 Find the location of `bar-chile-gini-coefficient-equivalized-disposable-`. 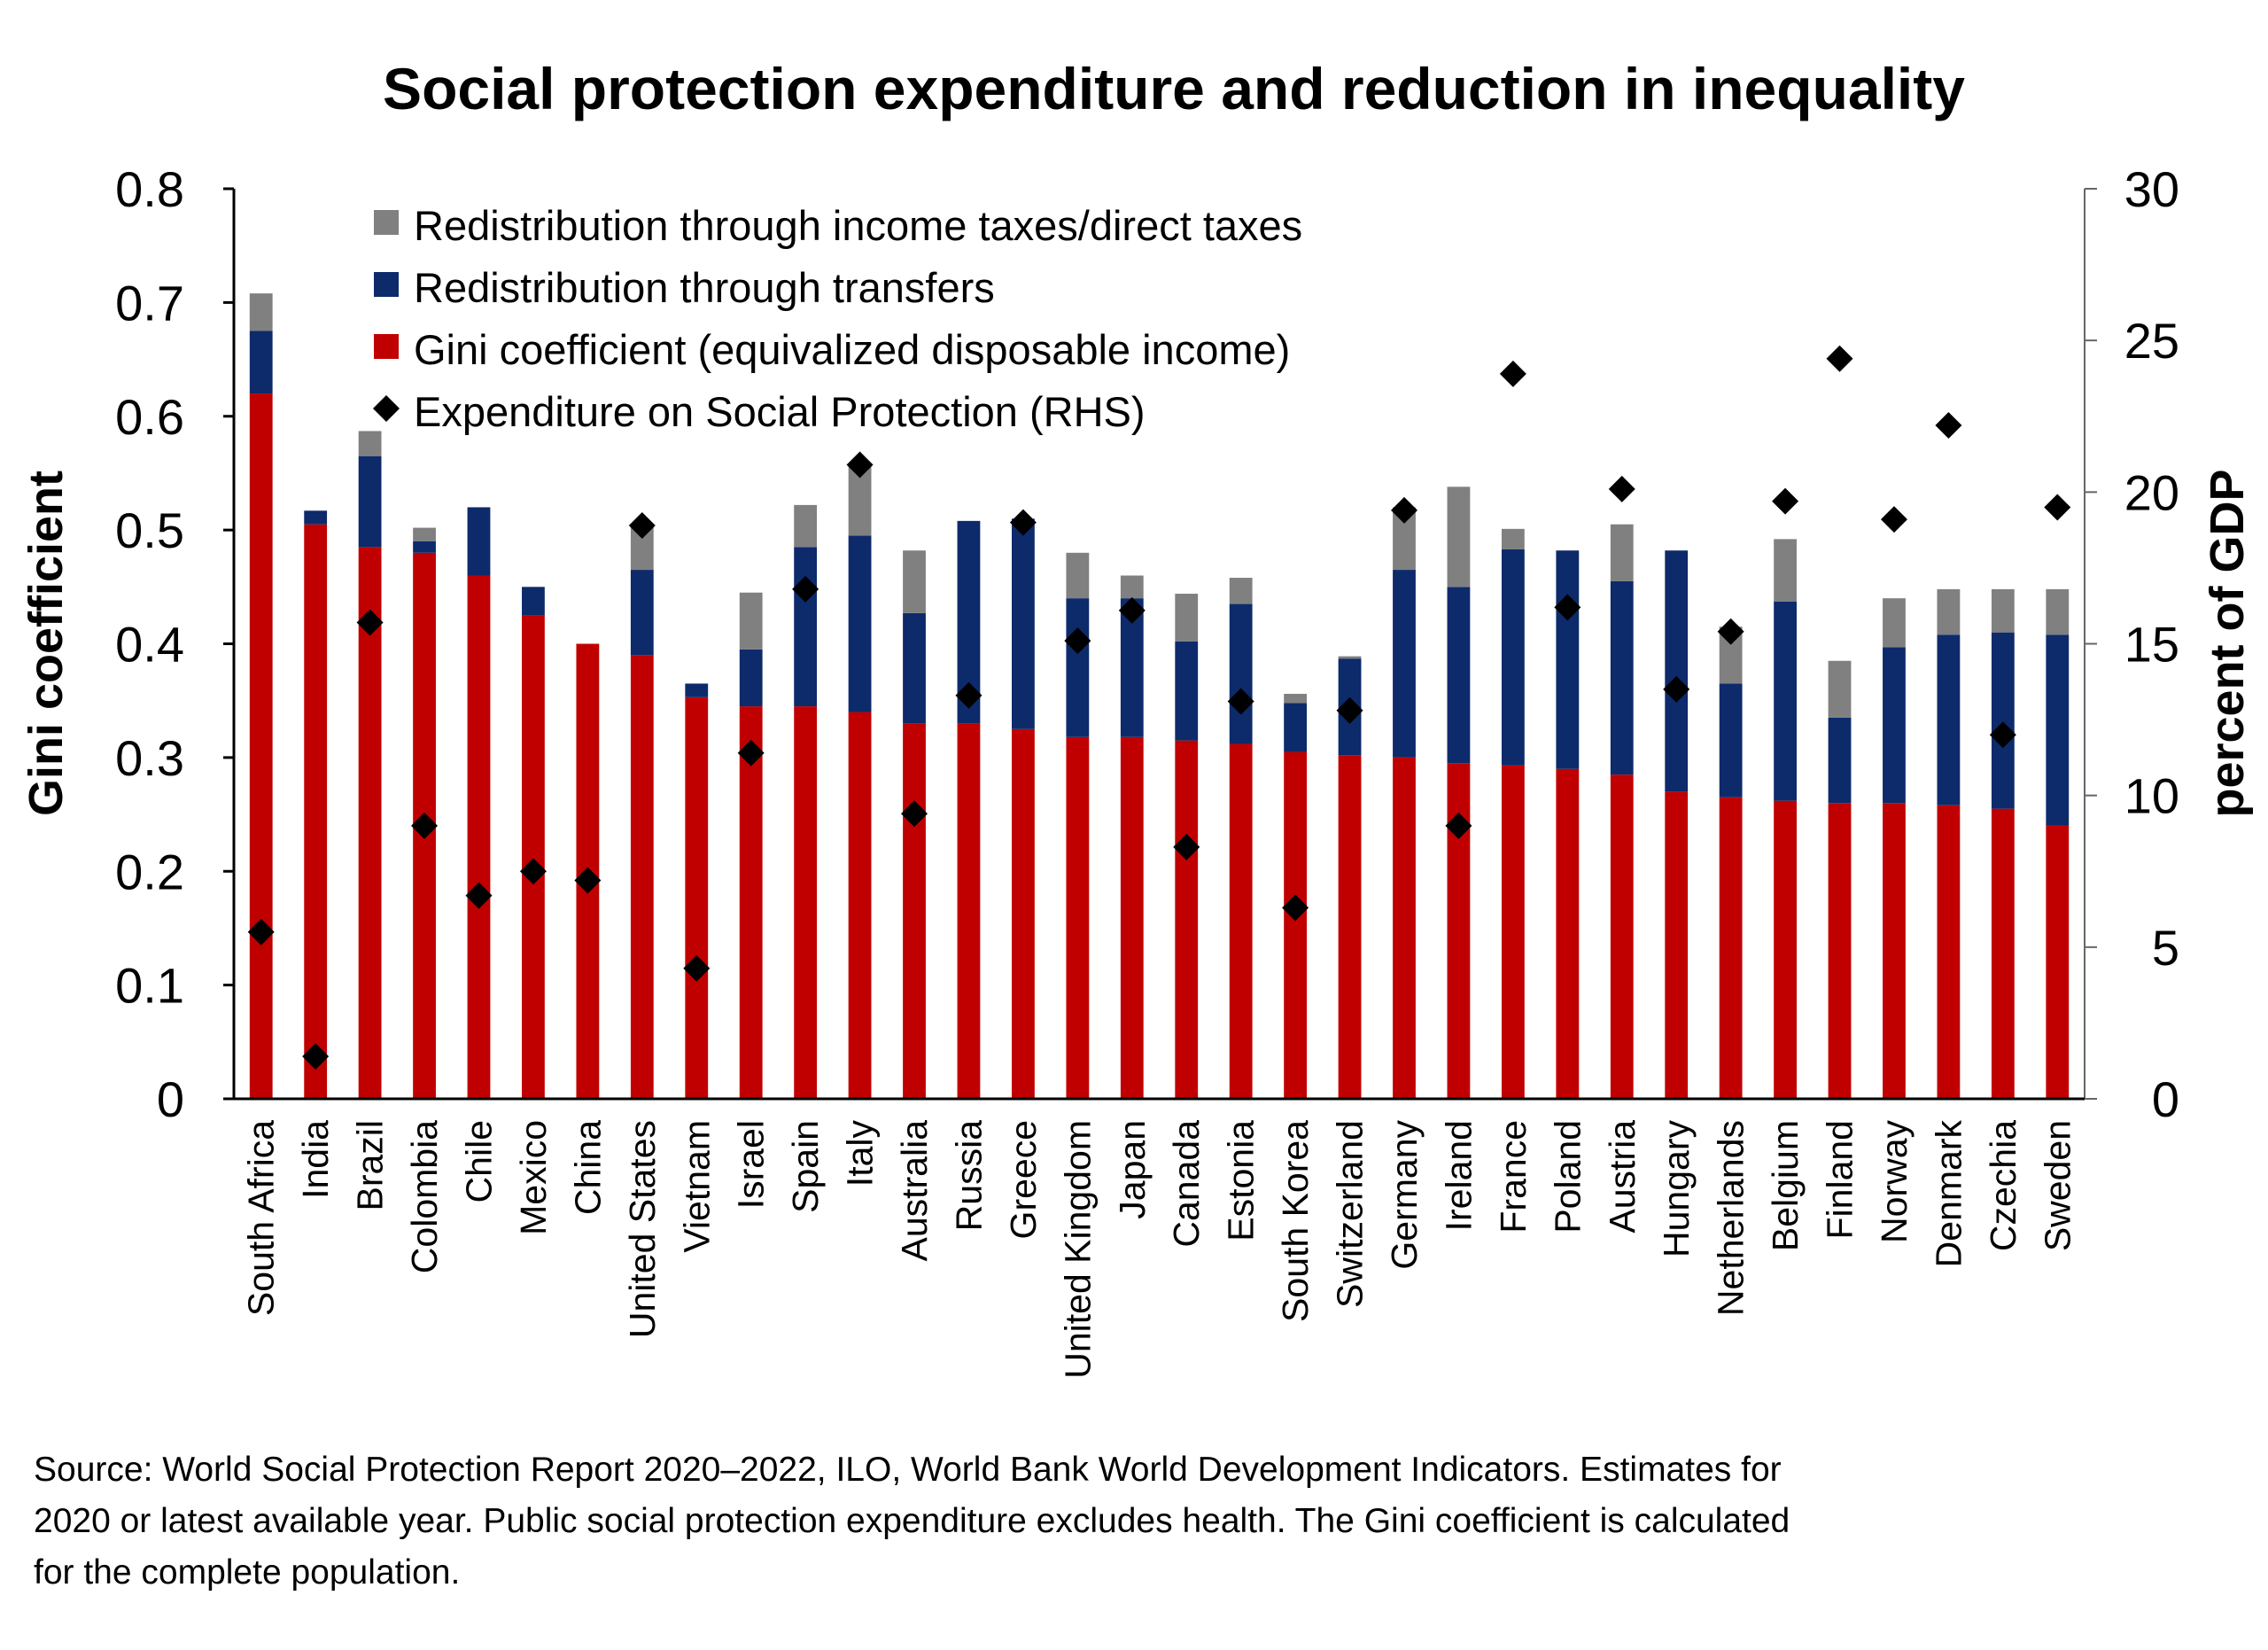

bar-chile-gini-coefficient-equivalized-disposable- is located at coordinates (479, 837).